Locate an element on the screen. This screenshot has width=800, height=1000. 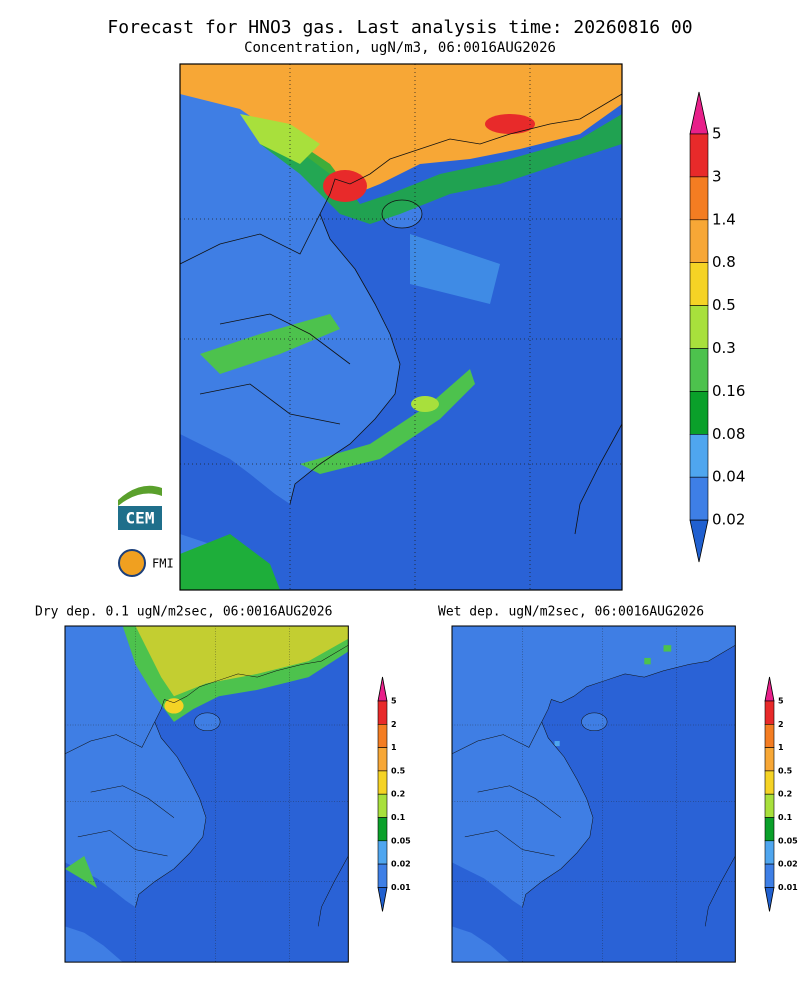
colorbar-label: 0.16 is located at coordinates (728, 391).